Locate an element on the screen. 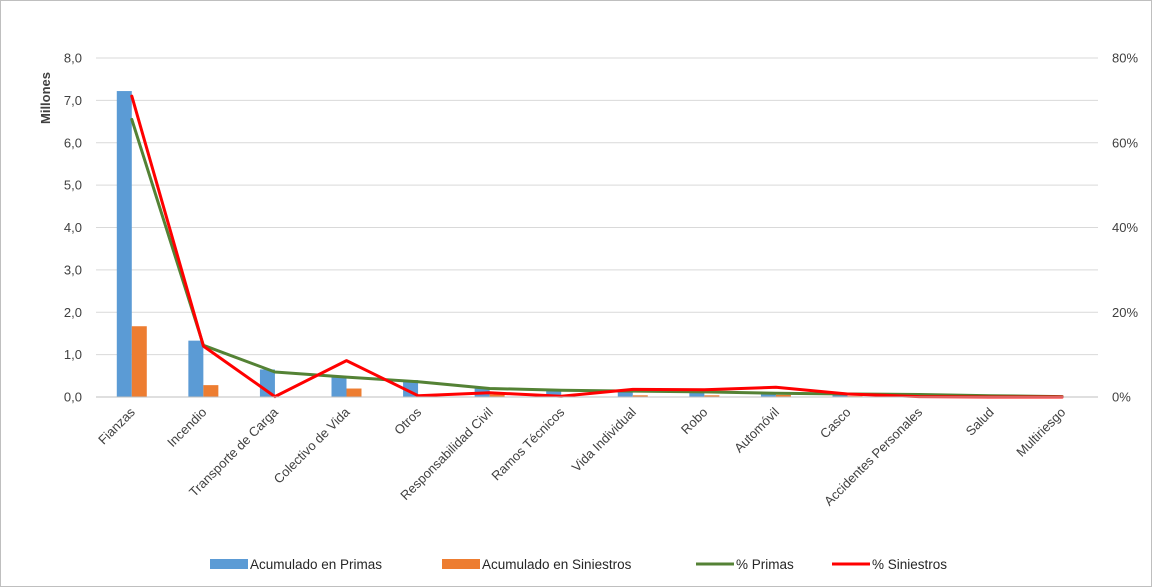  y-tick-label: 0,0 is located at coordinates (73, 397).